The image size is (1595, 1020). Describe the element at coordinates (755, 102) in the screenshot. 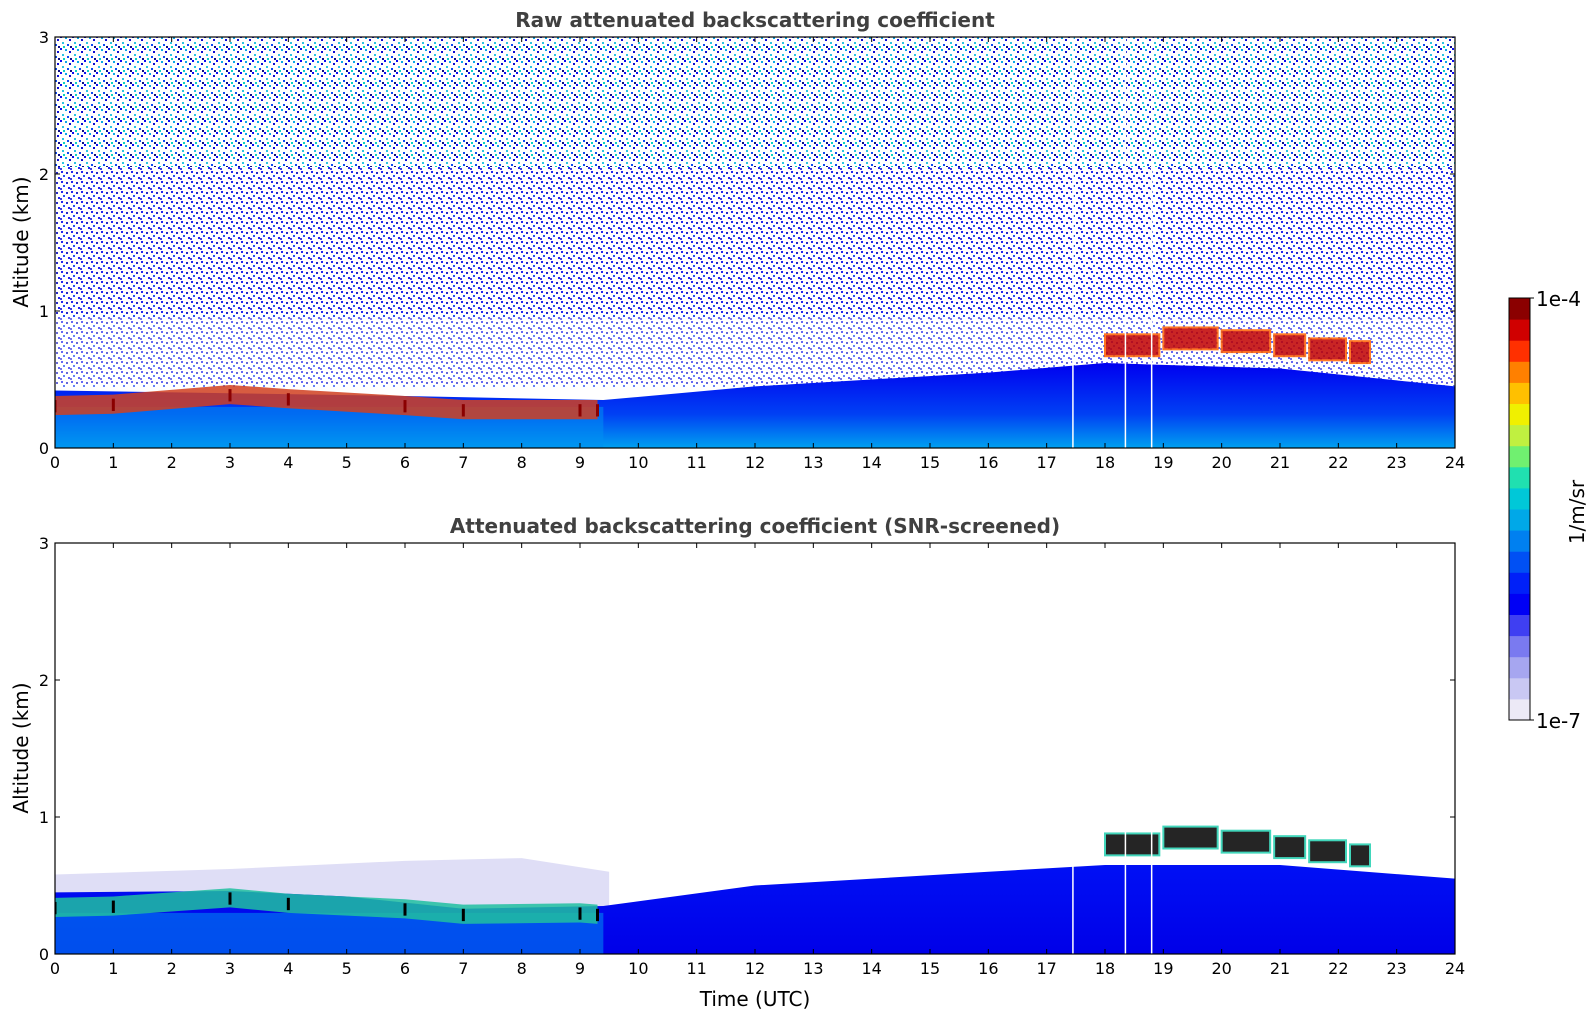

I see `upper-noise-field` at that location.